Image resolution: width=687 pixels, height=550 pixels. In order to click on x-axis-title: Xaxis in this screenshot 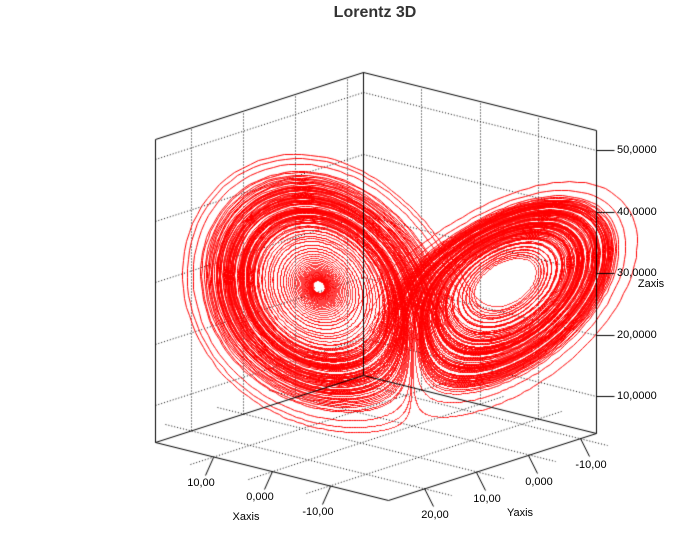, I will do `click(246, 517)`.